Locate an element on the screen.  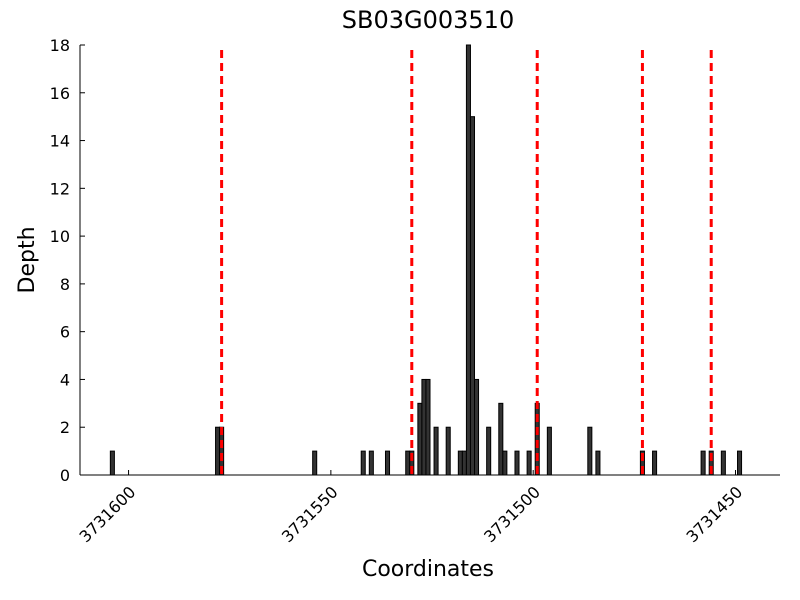
y-tick-label: 0 is located at coordinates (65, 475).